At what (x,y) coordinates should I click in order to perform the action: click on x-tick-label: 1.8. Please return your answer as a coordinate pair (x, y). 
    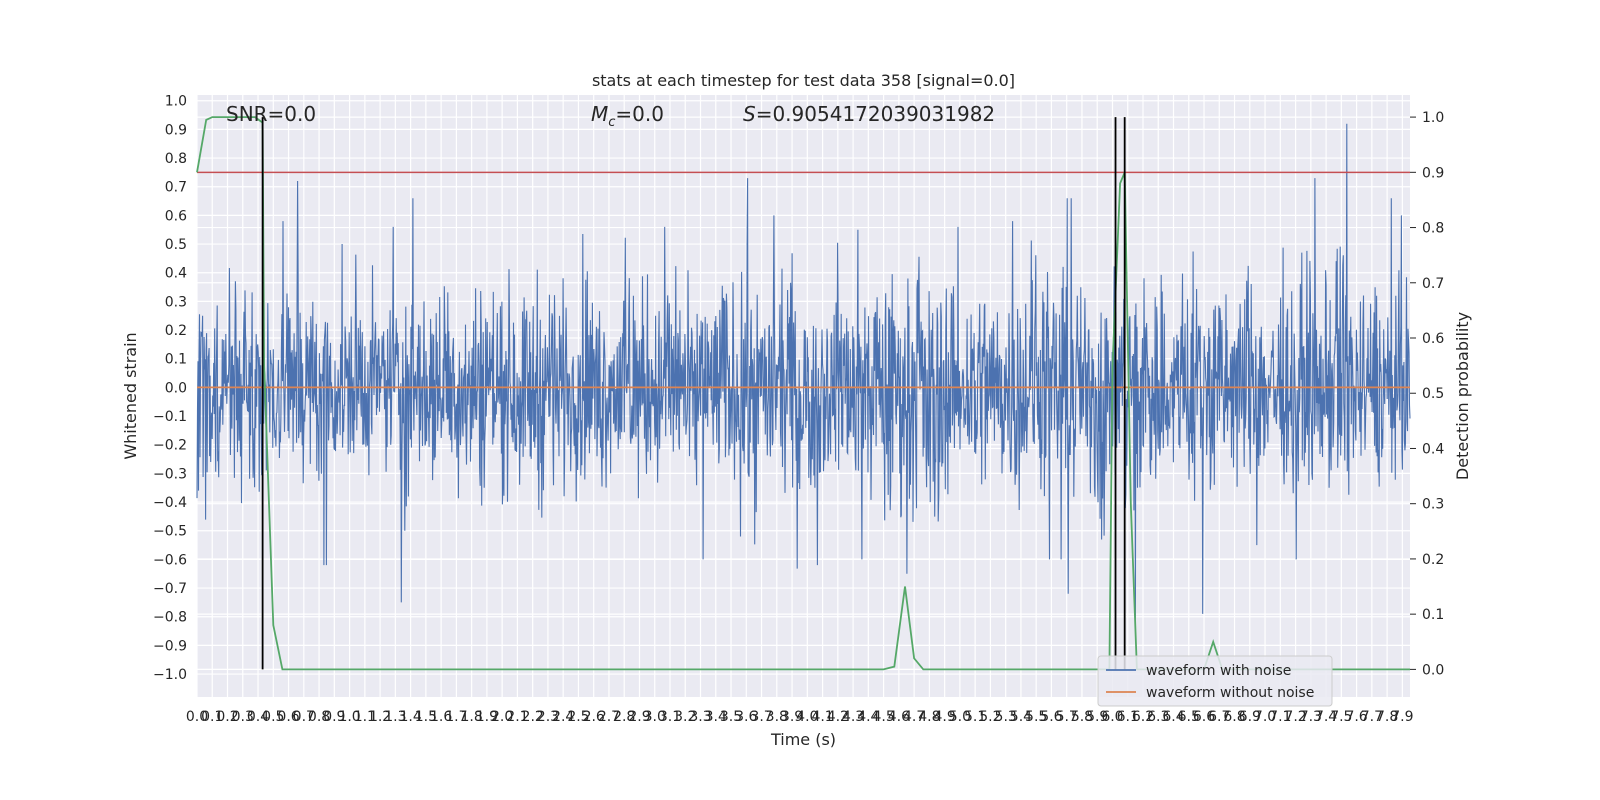
    Looking at the image, I should click on (472, 717).